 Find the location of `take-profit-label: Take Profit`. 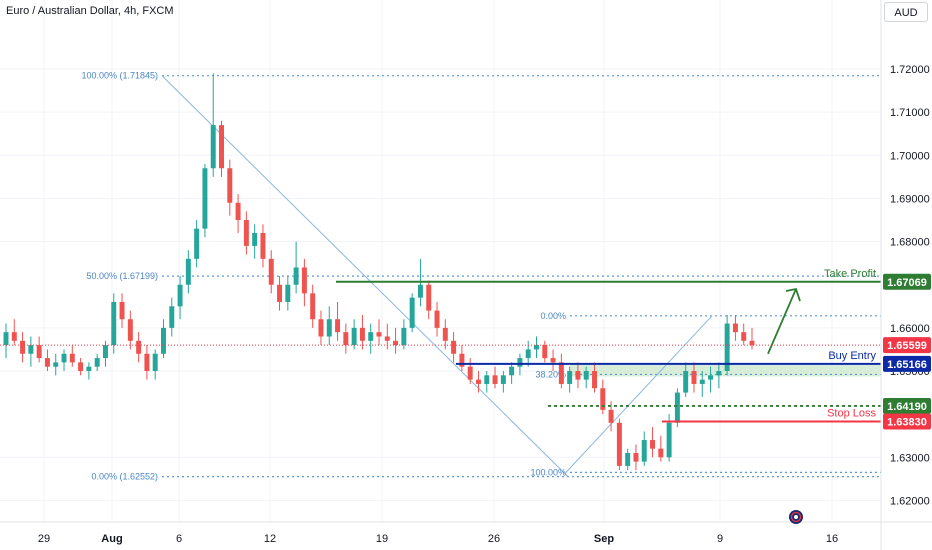

take-profit-label: Take Profit is located at coordinates (850, 274).